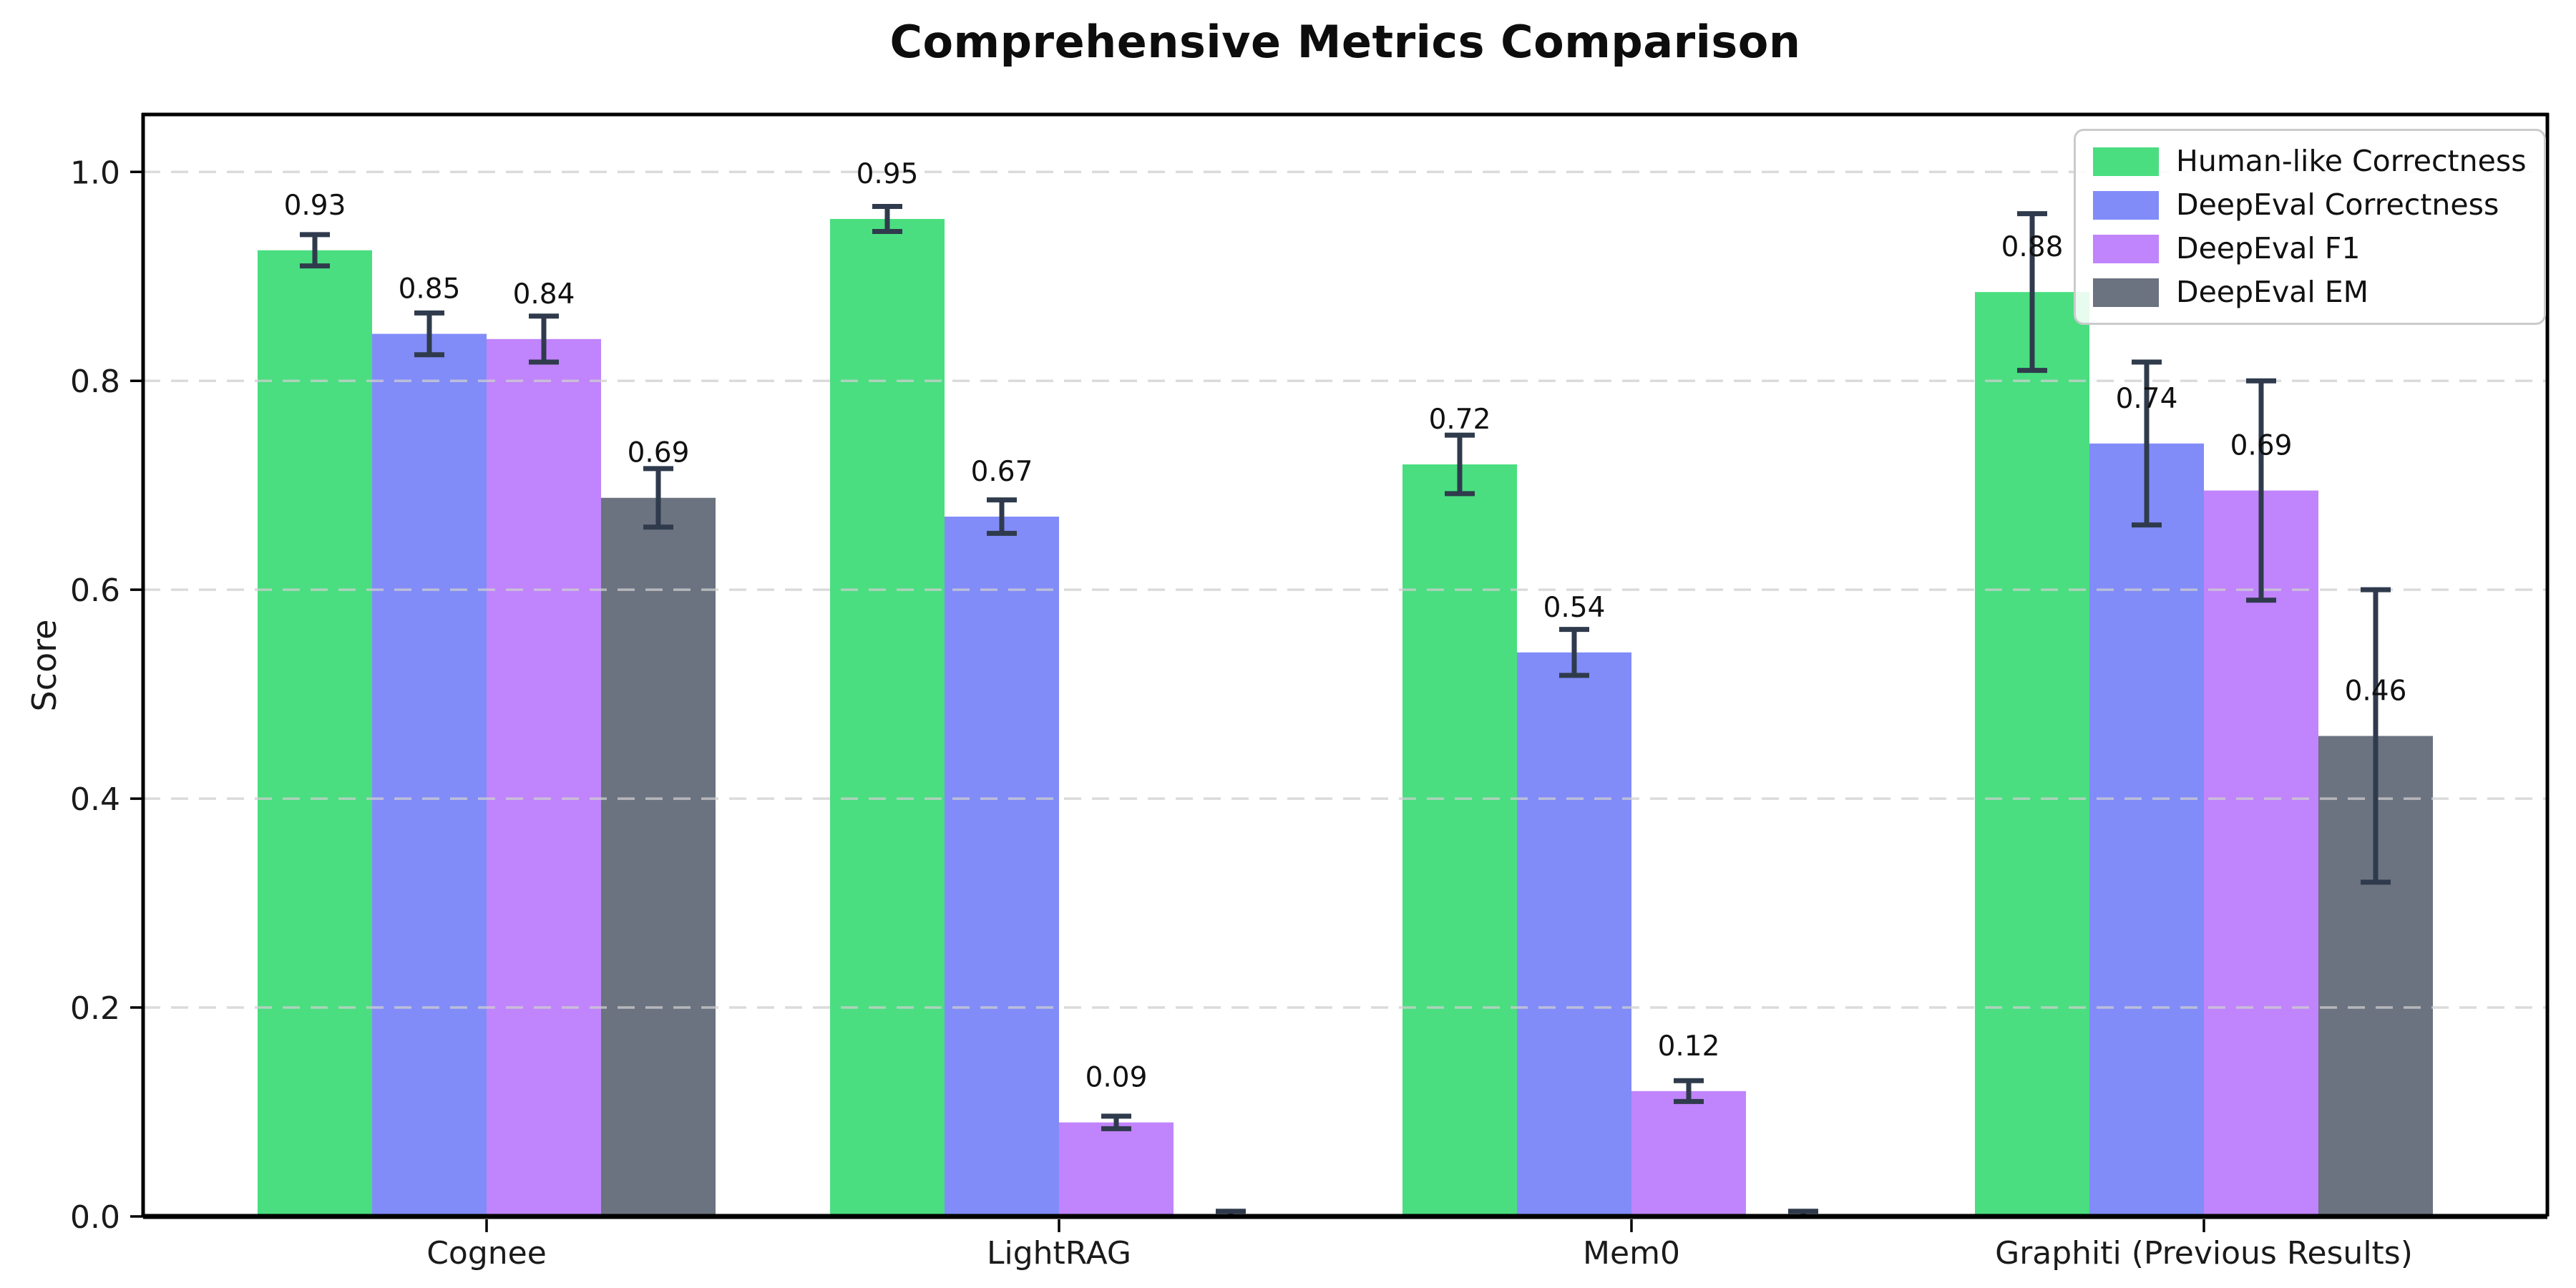 This screenshot has width=2576, height=1288. I want to click on legend-label: DeepEval Correctness, so click(2337, 205).